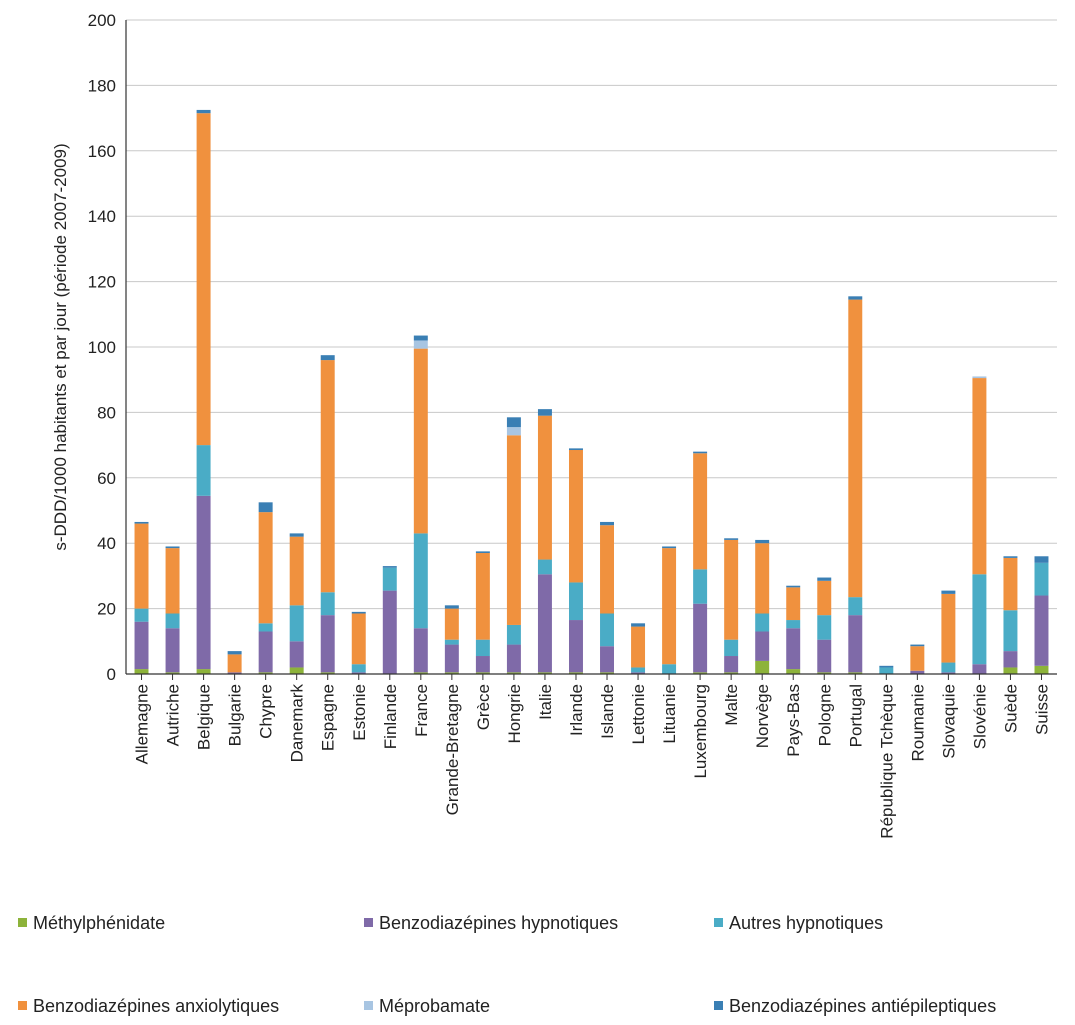  I want to click on x-category-label: Pays-Bas, so click(793, 720).